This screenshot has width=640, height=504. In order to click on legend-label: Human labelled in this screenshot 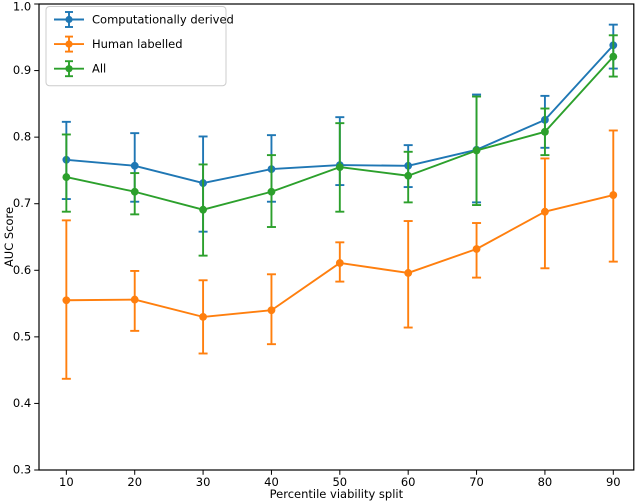, I will do `click(137, 44)`.